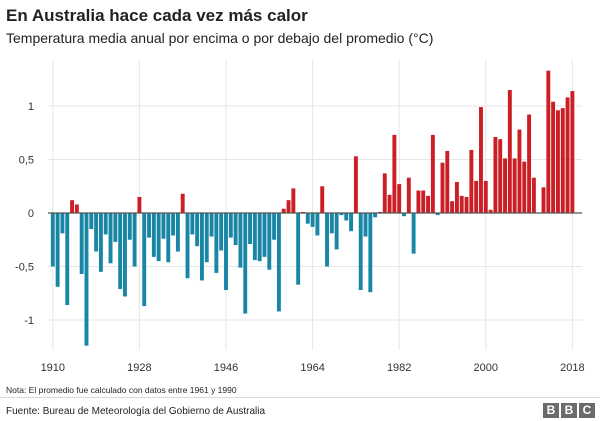 This screenshot has width=600, height=421. What do you see at coordinates (110, 238) in the screenshot?
I see `bar-1922` at bounding box center [110, 238].